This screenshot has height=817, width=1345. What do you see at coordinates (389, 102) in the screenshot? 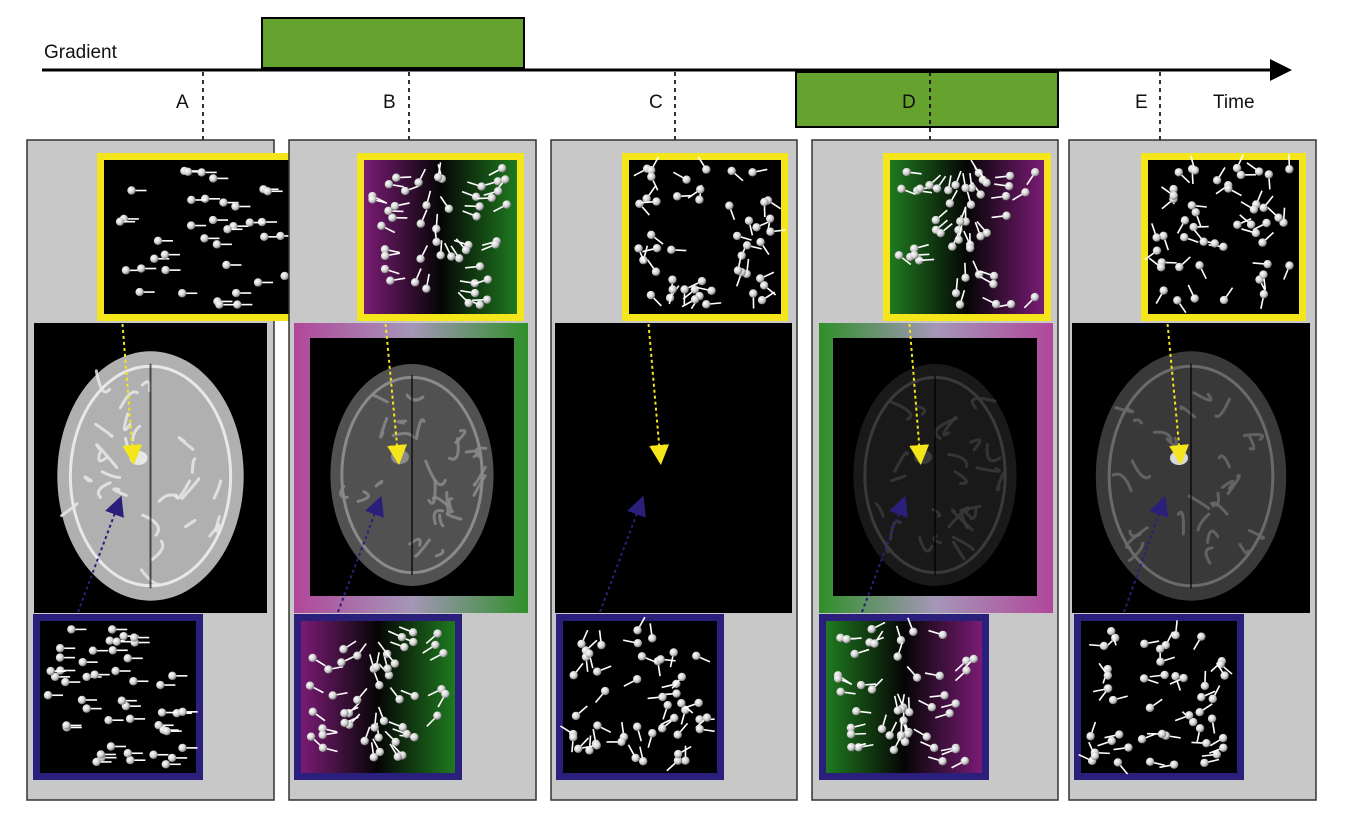
I see `panel-b-label: B` at bounding box center [389, 102].